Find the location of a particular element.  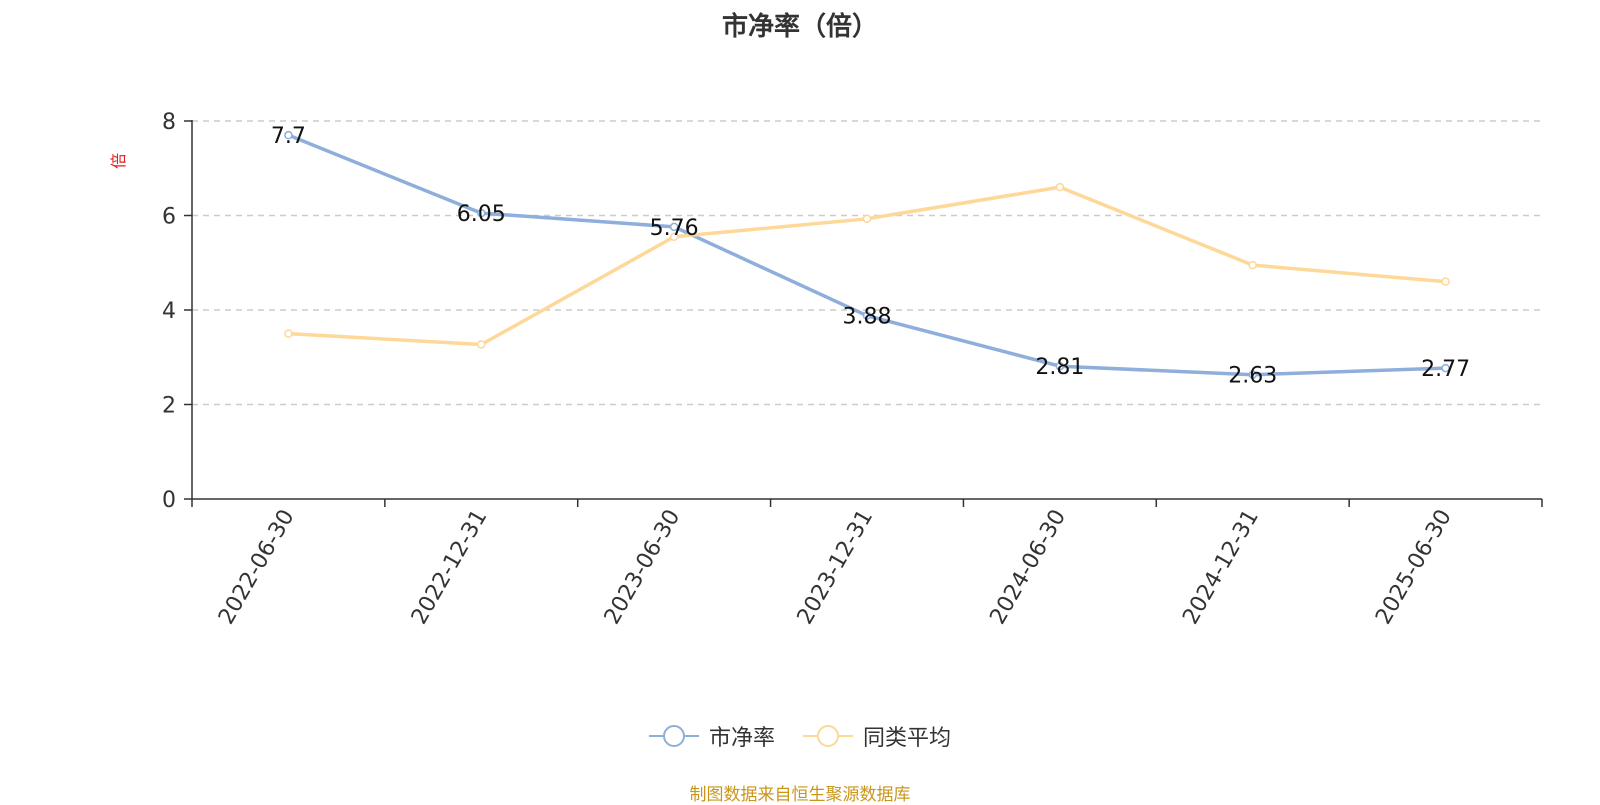

y-tick-label: 4 is located at coordinates (169, 311).